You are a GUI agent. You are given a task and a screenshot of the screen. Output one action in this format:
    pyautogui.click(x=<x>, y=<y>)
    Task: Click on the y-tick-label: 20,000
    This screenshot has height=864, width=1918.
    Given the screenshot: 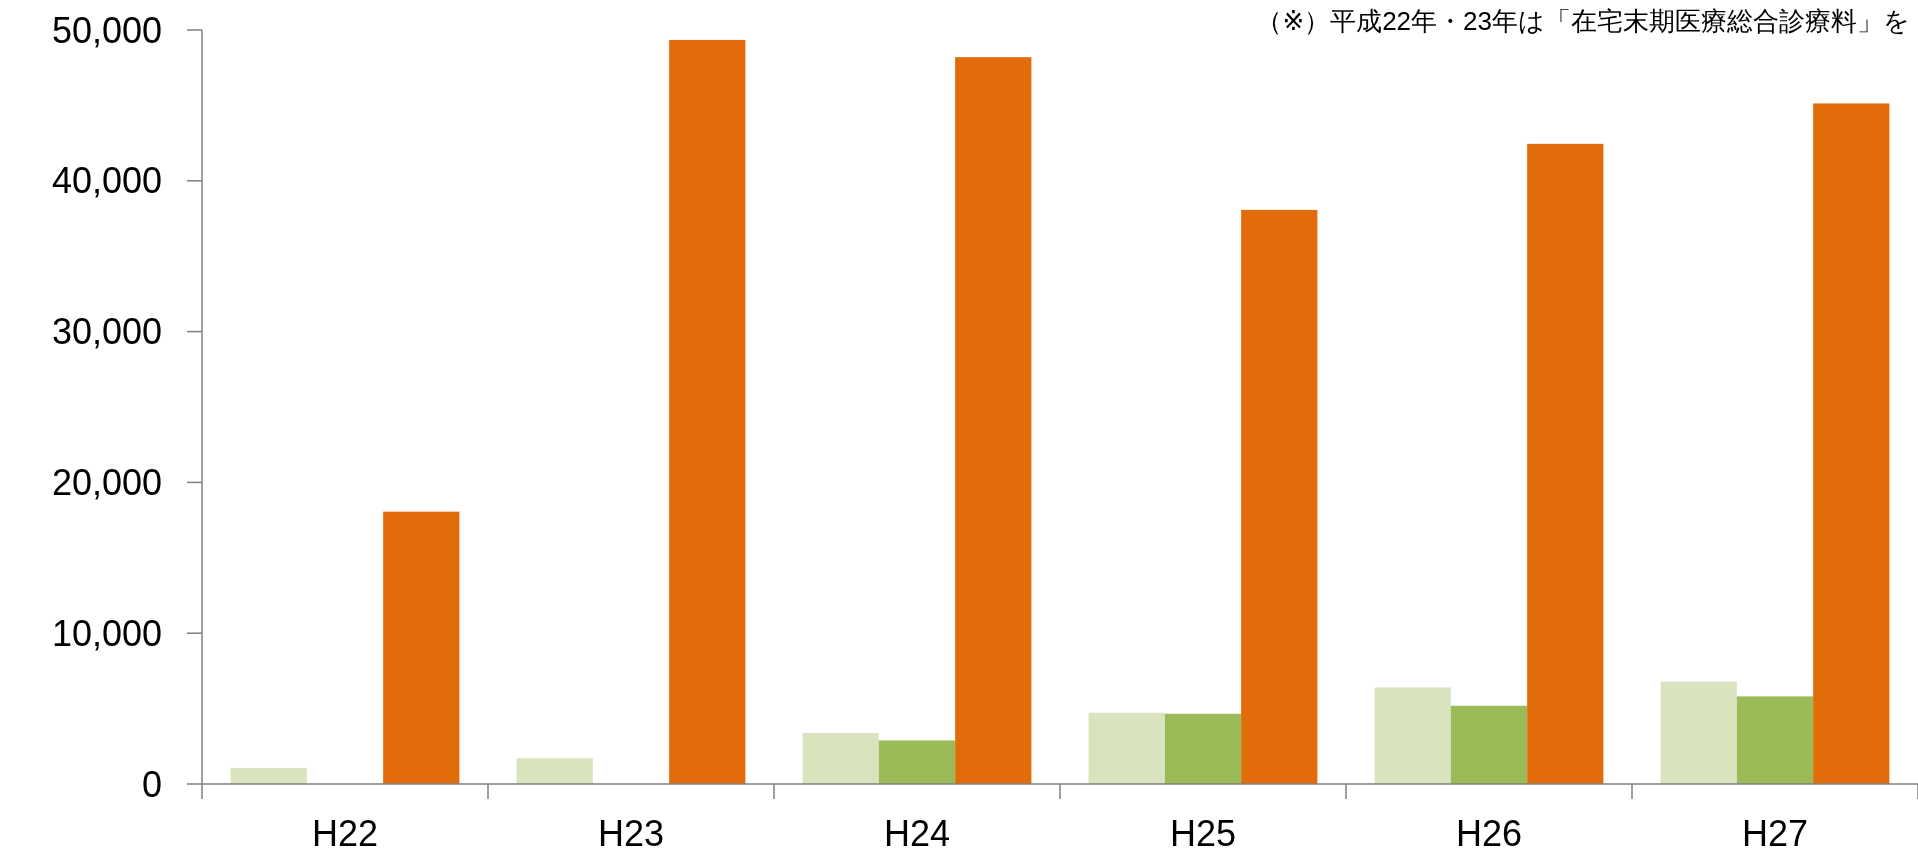 What is the action you would take?
    pyautogui.click(x=106, y=482)
    